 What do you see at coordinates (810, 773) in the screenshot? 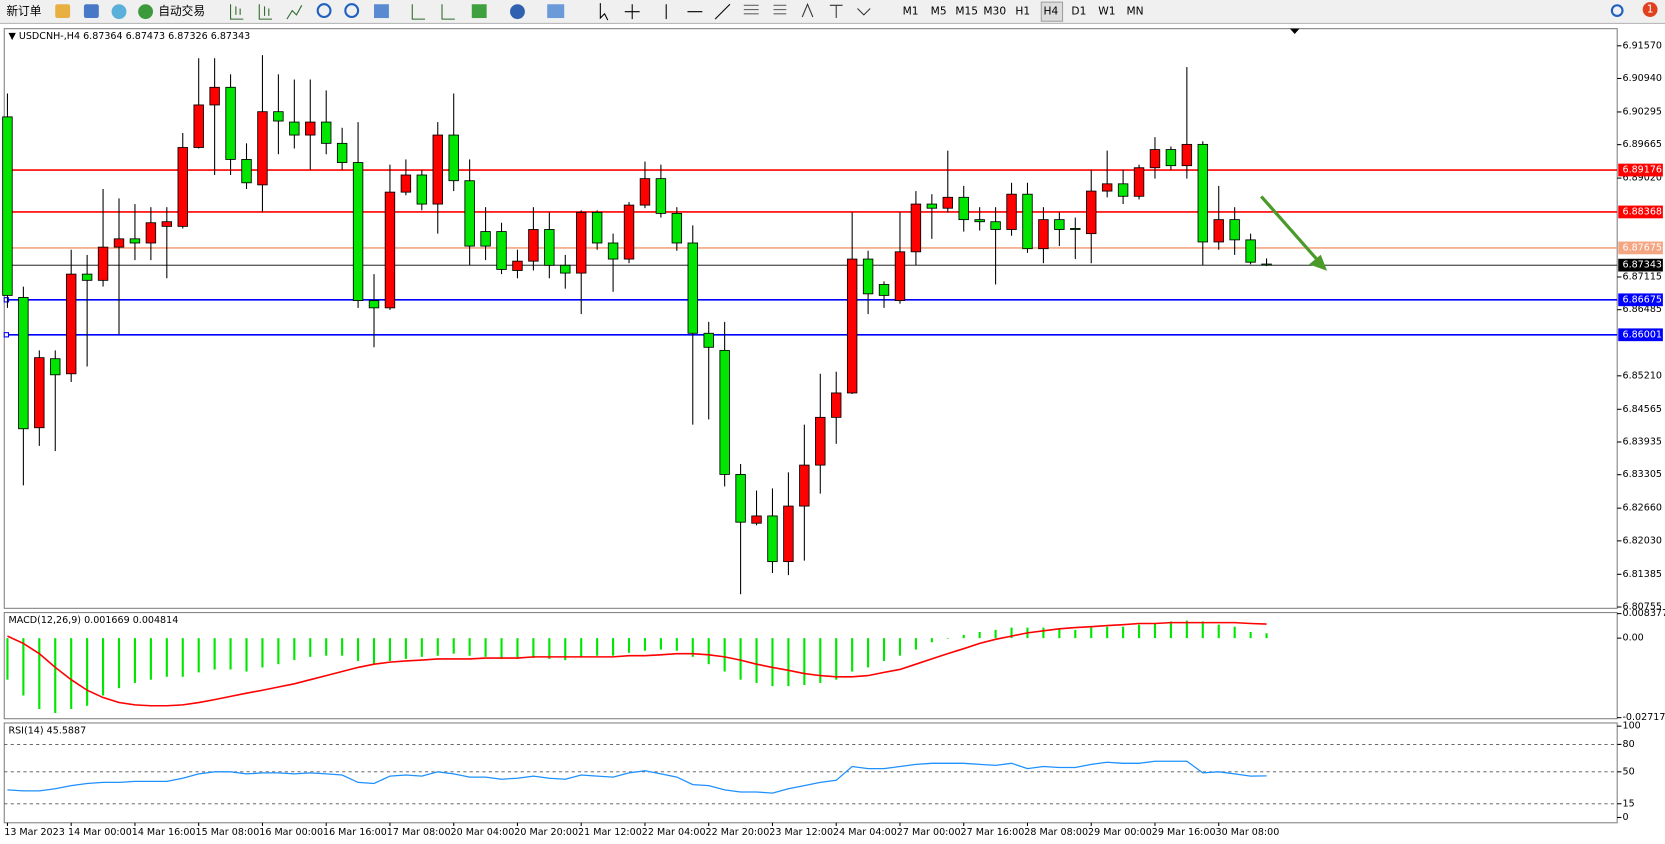
I see `rsi-pane` at bounding box center [810, 773].